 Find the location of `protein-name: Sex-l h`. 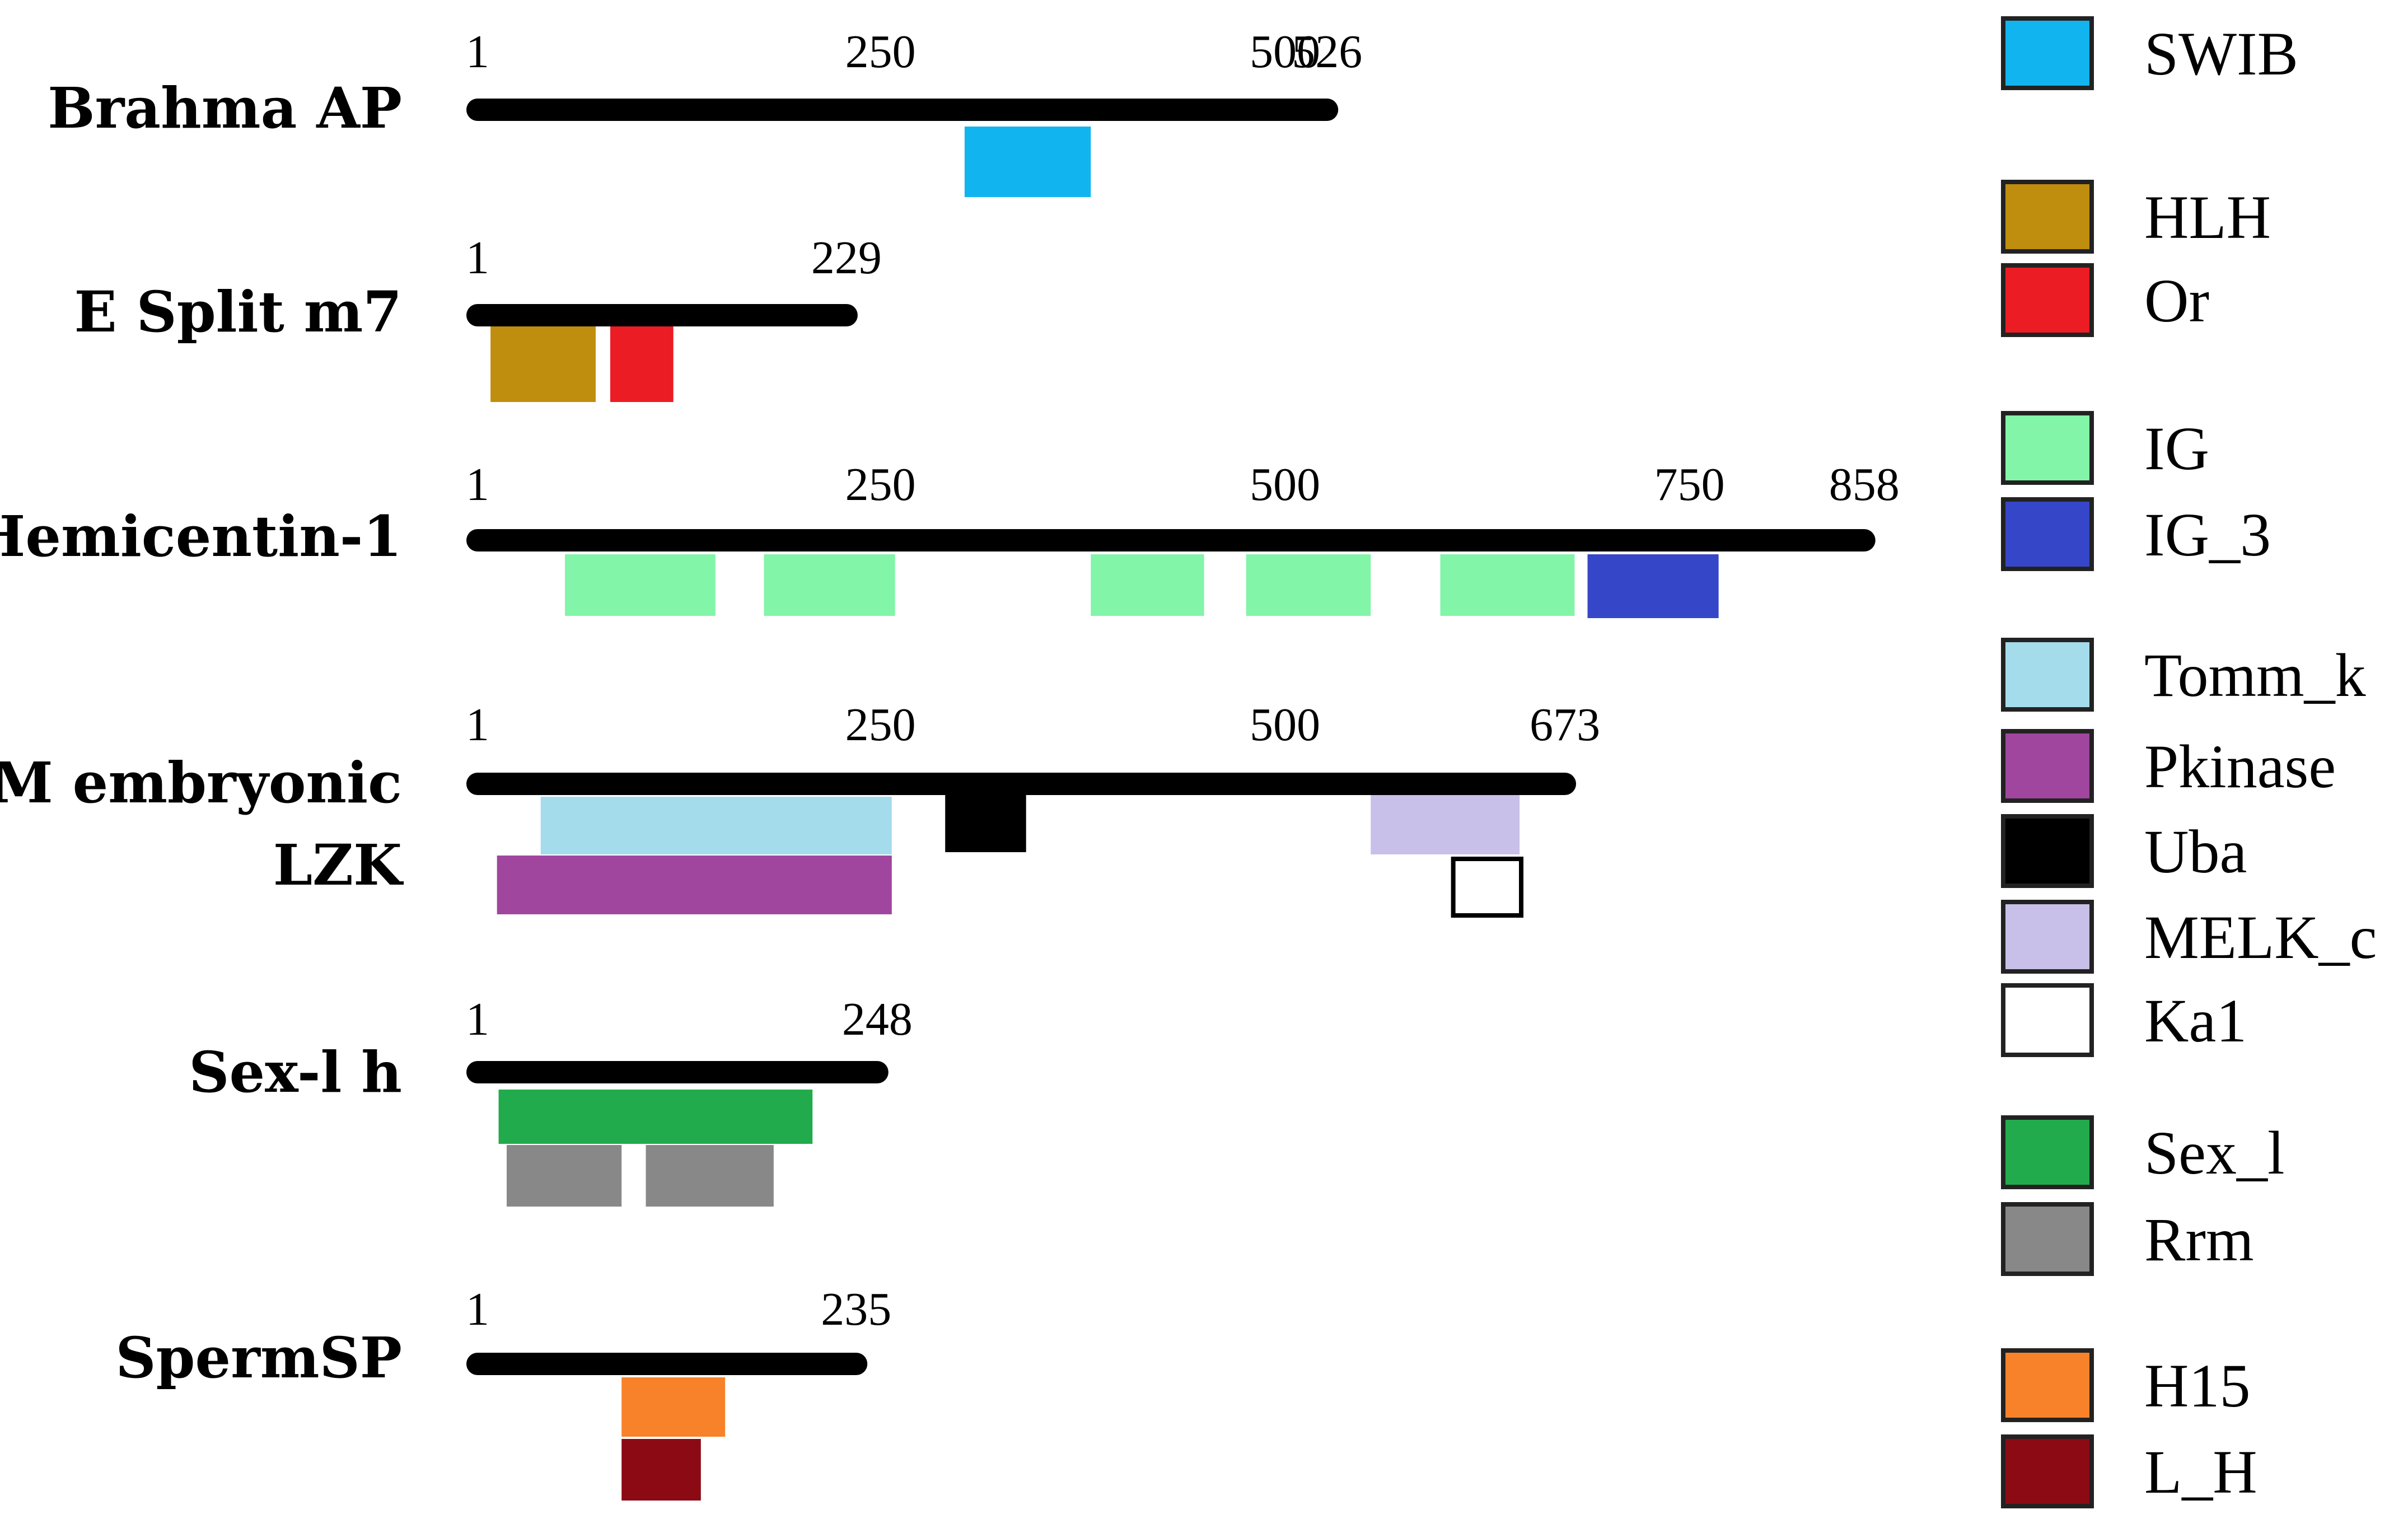

protein-name: Sex-l h is located at coordinates (296, 1072).